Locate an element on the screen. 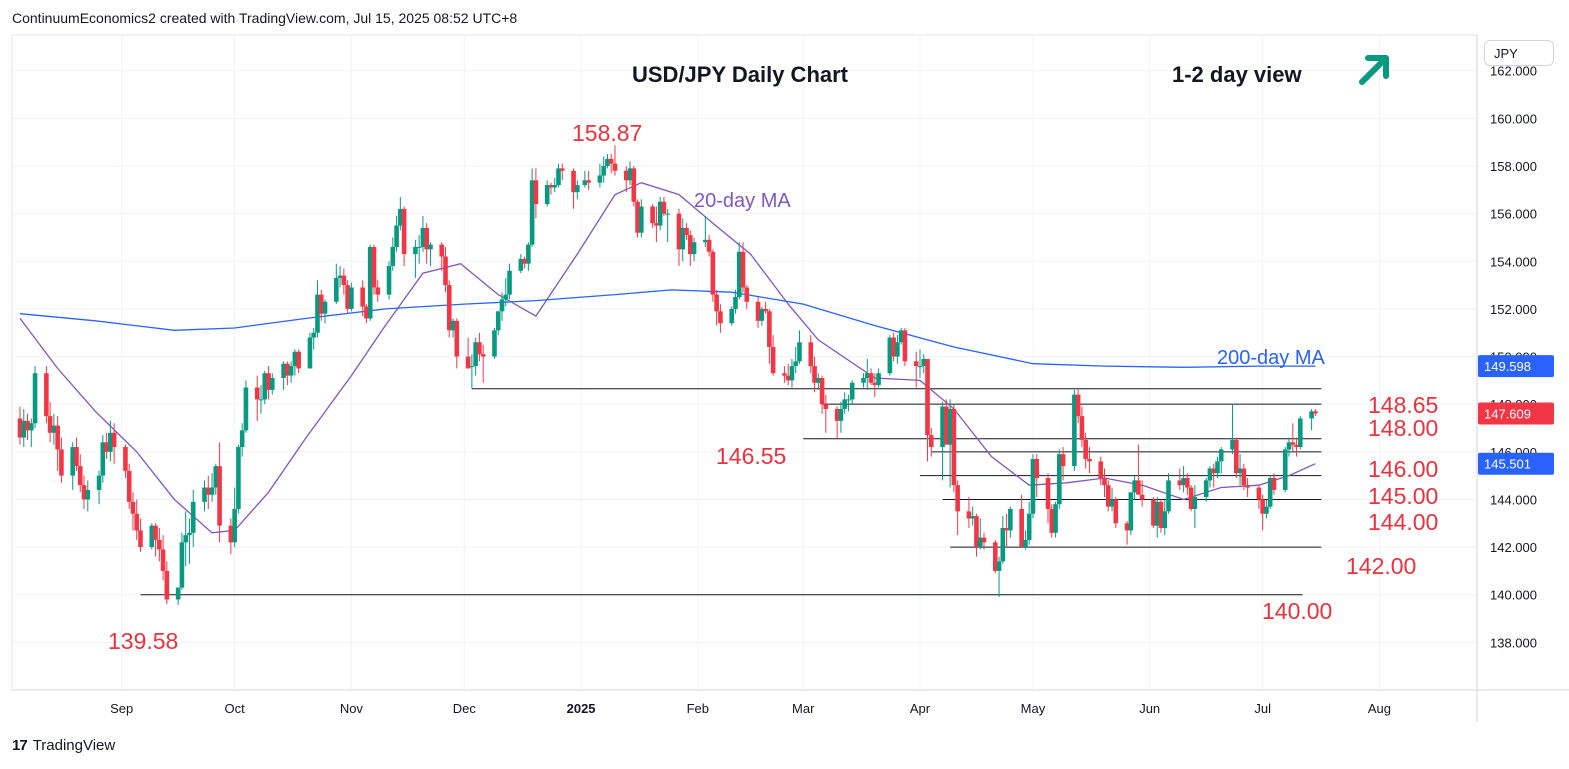  price-tags: 149.598 147.609 145.501 is located at coordinates (1516, 415).